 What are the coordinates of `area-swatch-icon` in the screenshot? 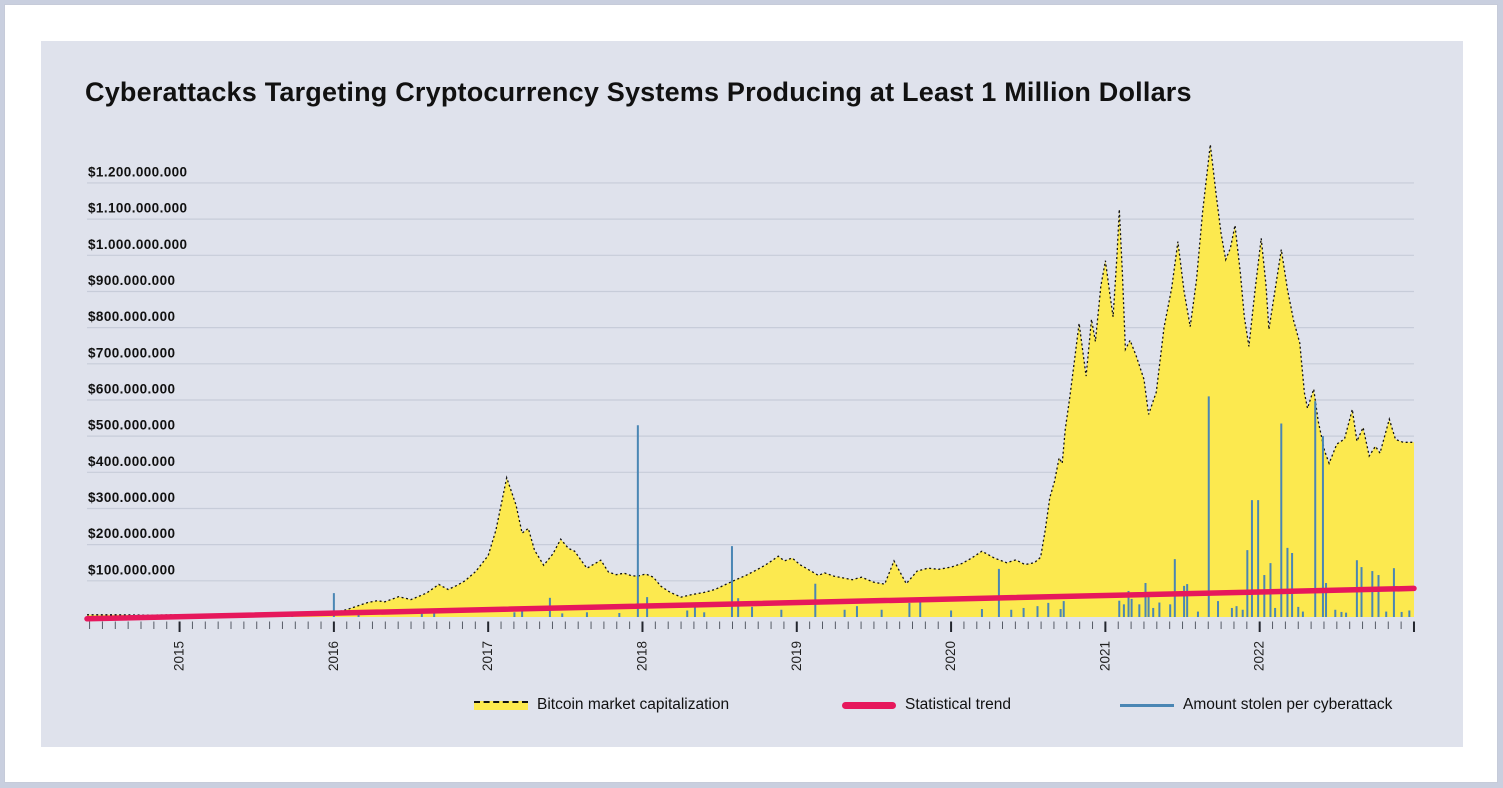 It's located at (501, 705).